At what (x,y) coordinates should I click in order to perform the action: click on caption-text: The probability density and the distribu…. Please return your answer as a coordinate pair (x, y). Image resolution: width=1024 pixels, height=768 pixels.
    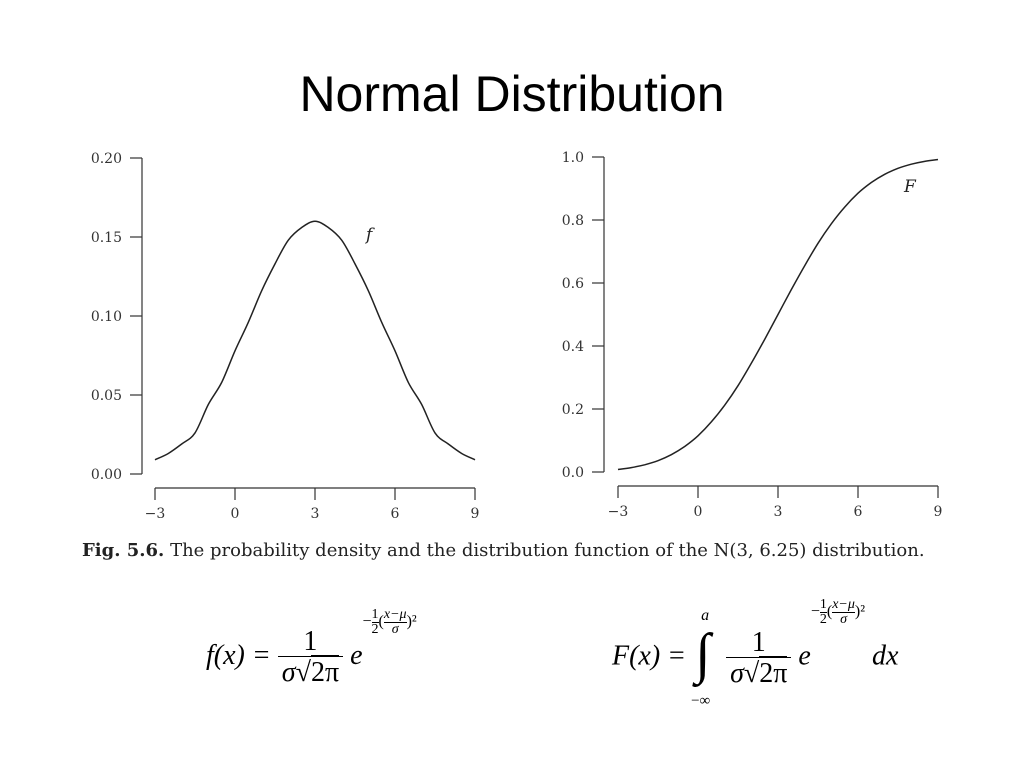
    Looking at the image, I should click on (547, 550).